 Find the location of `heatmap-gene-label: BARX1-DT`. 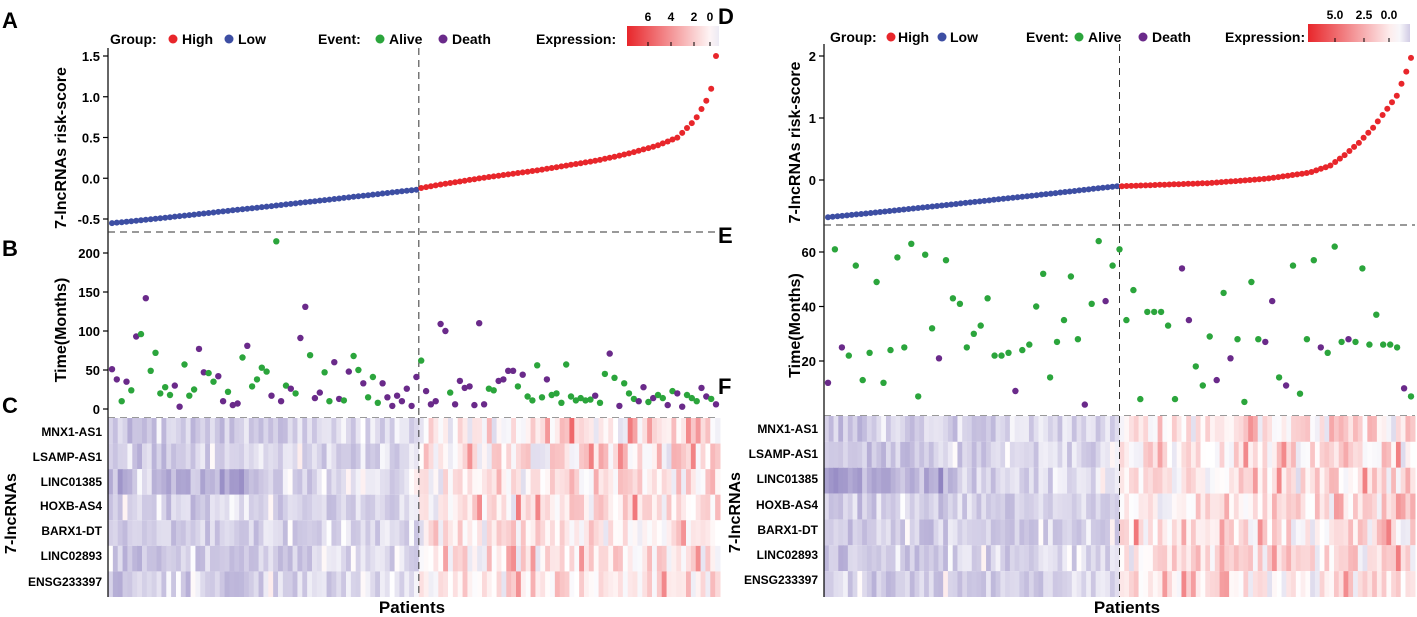

heatmap-gene-label: BARX1-DT is located at coordinates (71, 531).